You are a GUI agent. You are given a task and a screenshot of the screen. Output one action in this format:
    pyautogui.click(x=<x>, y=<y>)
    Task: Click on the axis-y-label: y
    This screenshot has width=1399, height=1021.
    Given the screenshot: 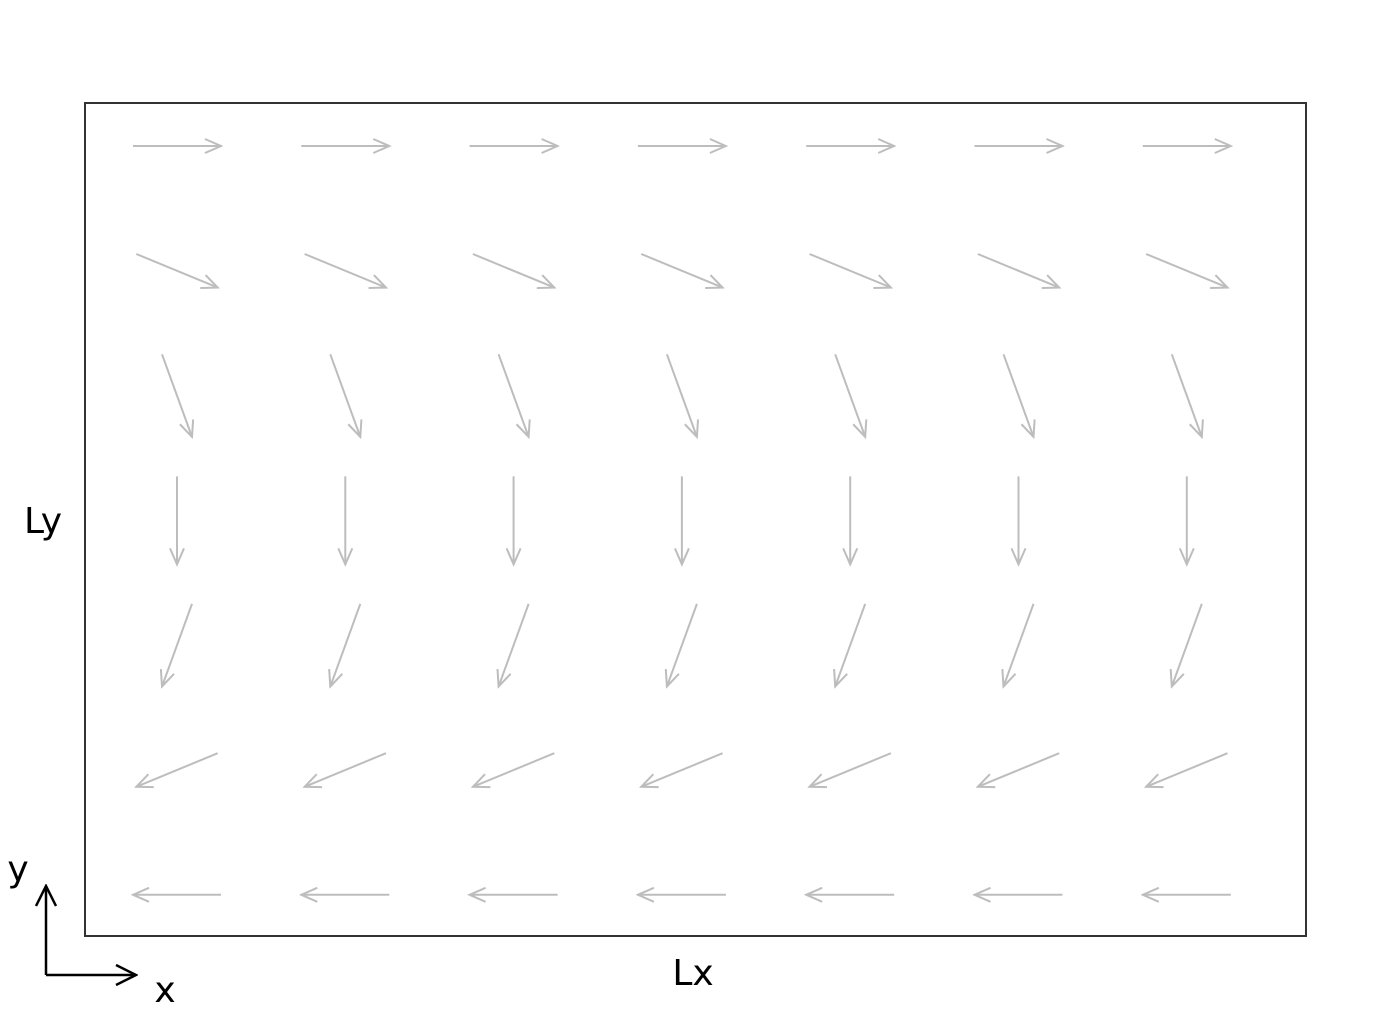 What is the action you would take?
    pyautogui.click(x=17, y=869)
    